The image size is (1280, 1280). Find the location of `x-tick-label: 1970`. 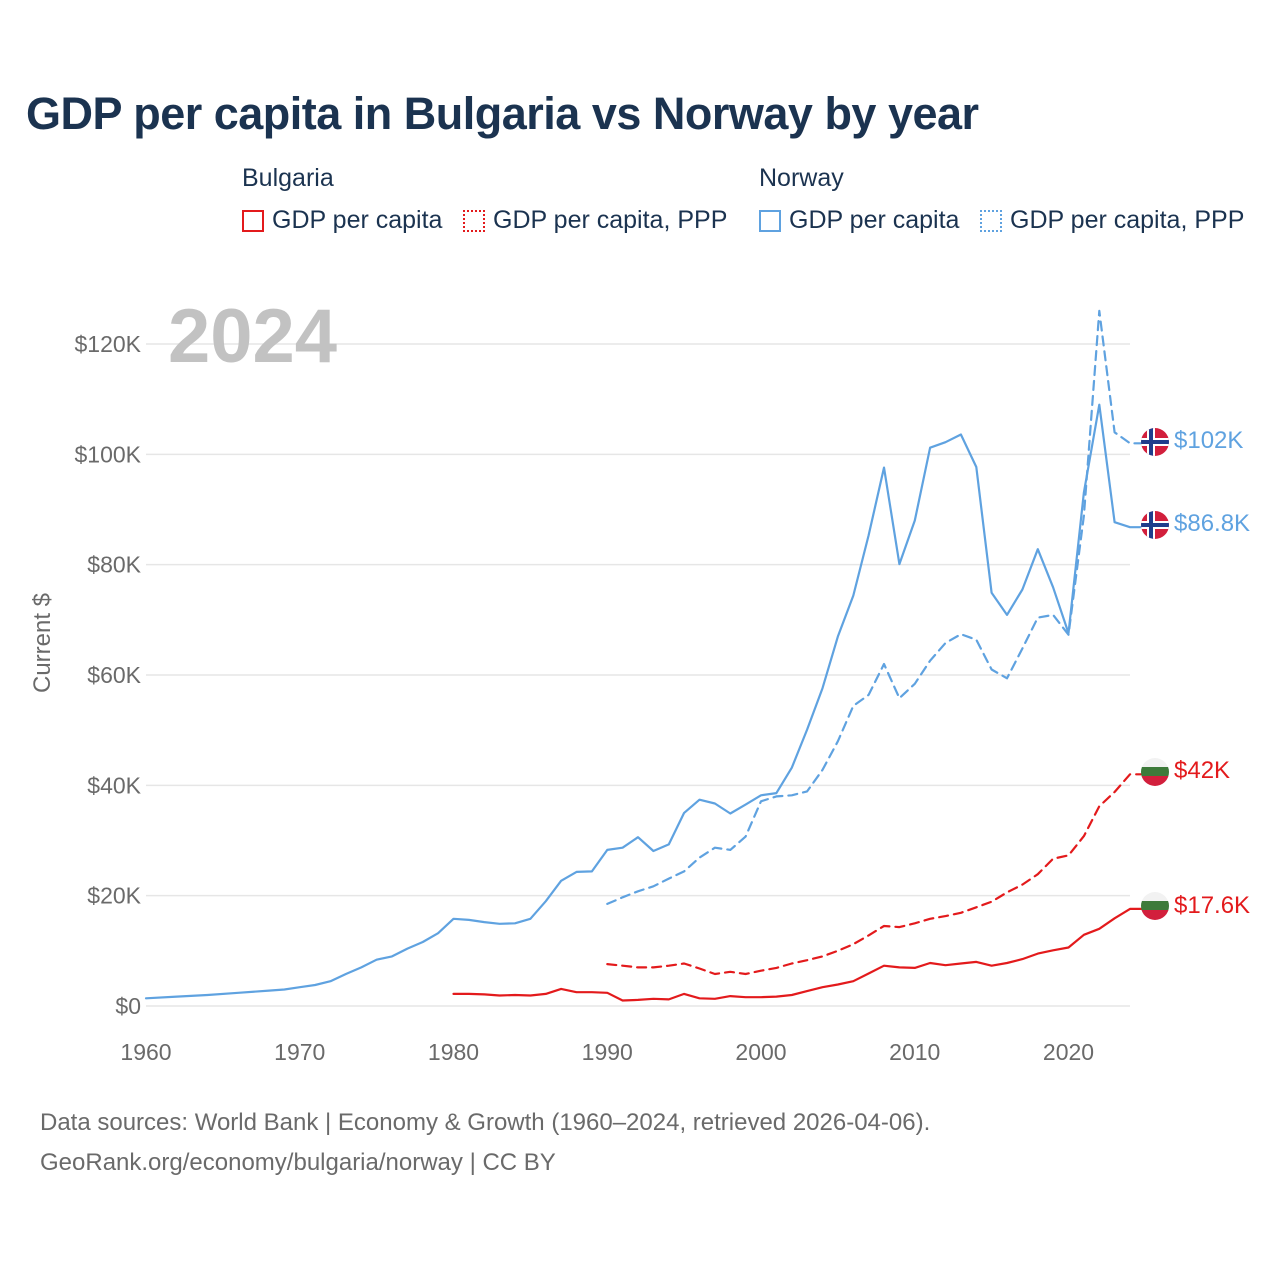

x-tick-label: 1970 is located at coordinates (299, 1052).